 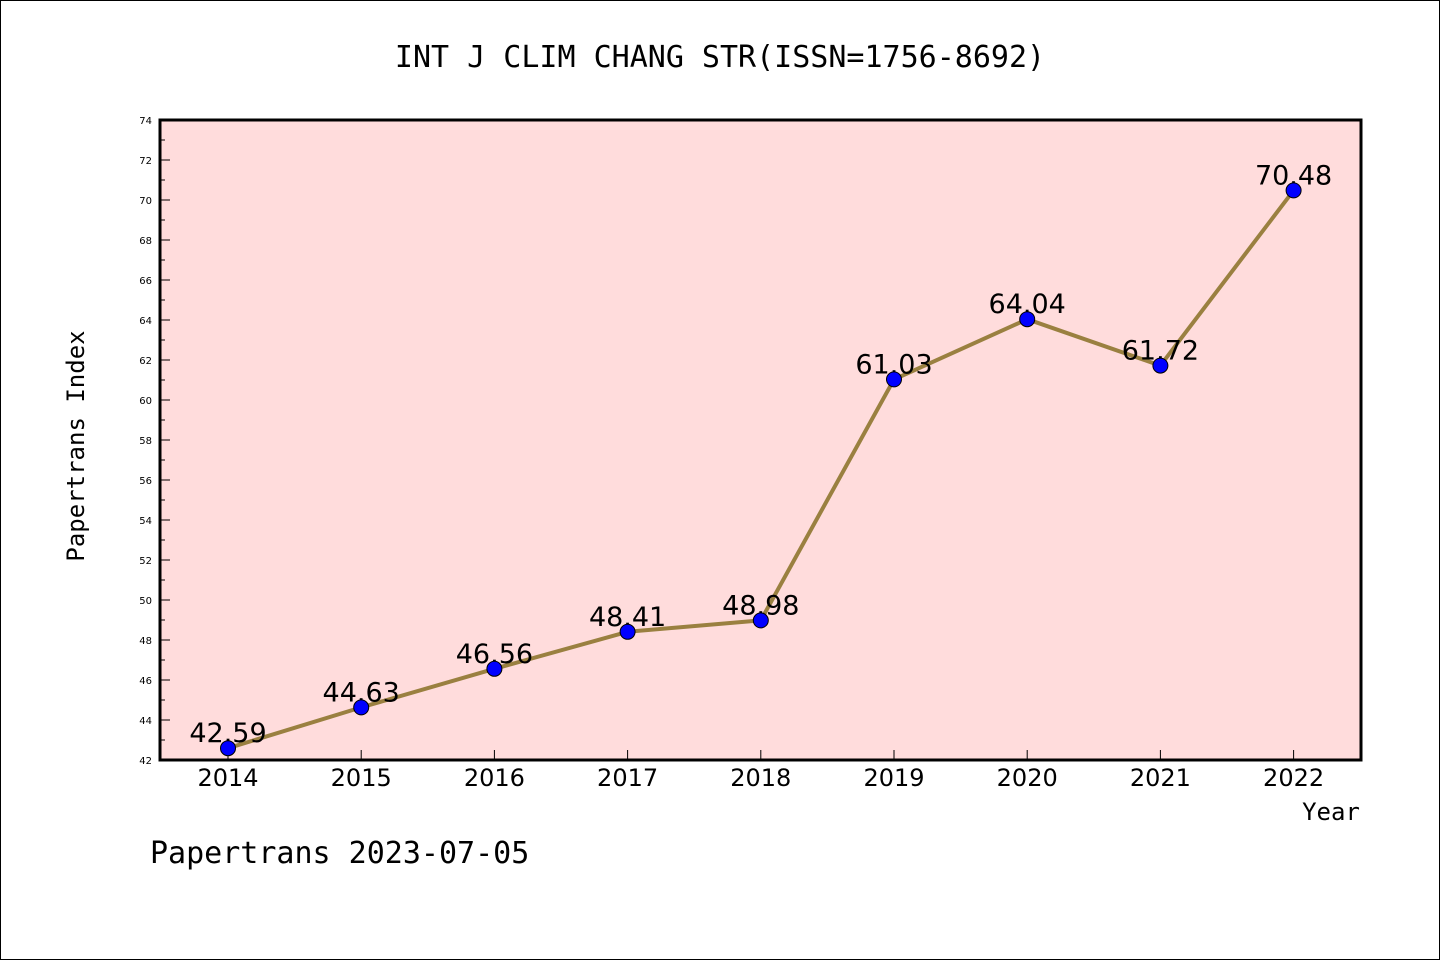 What do you see at coordinates (893, 778) in the screenshot?
I see `x-tick-label: 2019` at bounding box center [893, 778].